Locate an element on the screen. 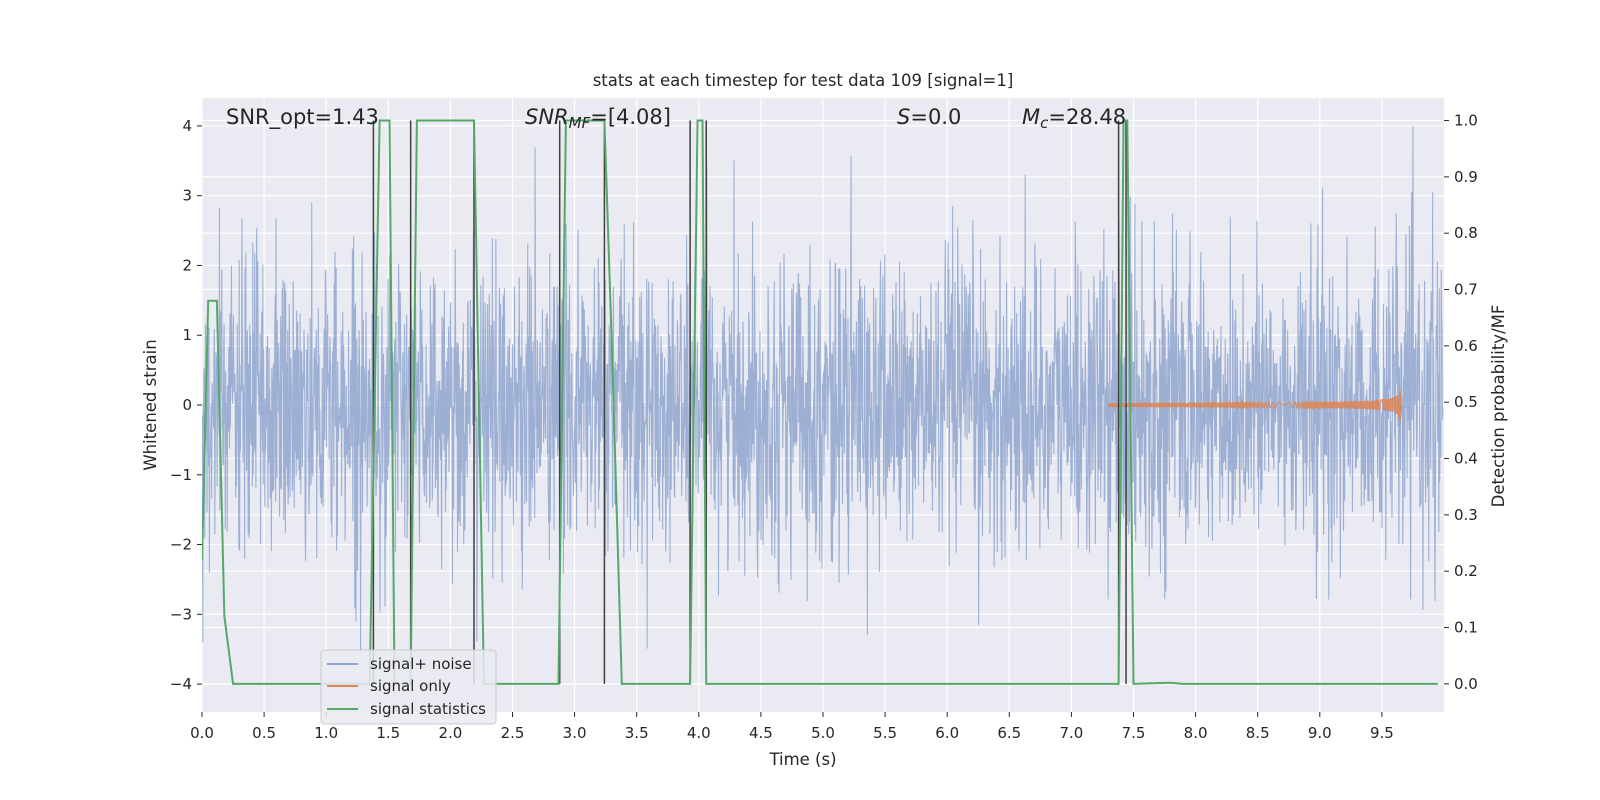 This screenshot has height=800, width=1600. x-tick-label: 8.5 is located at coordinates (1258, 733).